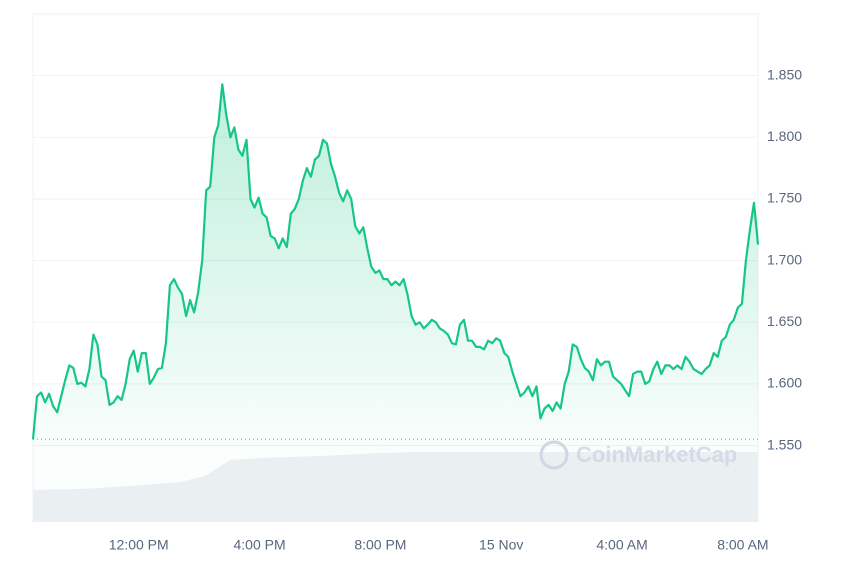 The width and height of the screenshot is (850, 567). What do you see at coordinates (554, 455) in the screenshot?
I see `watermark-logo` at bounding box center [554, 455].